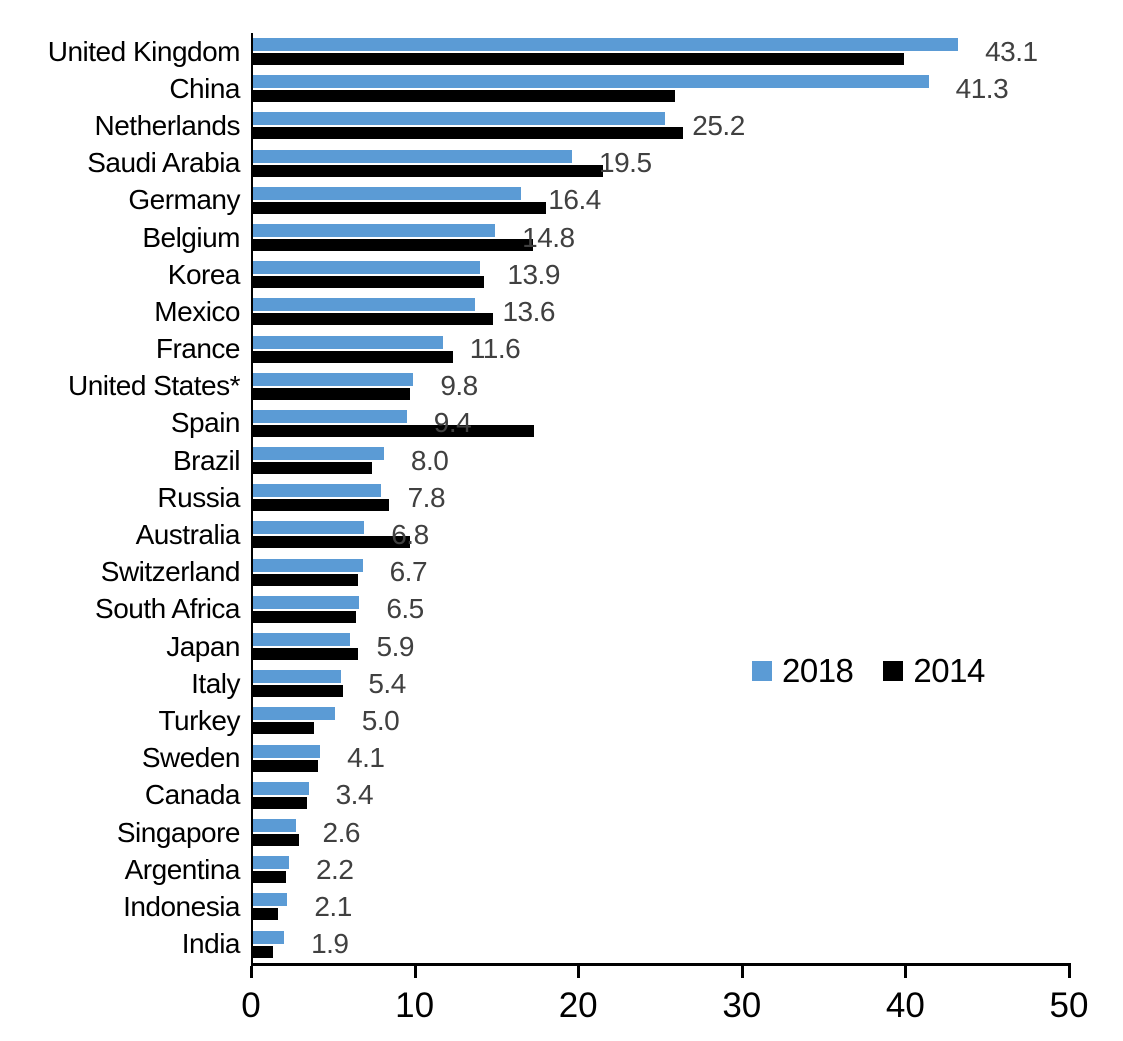 This screenshot has height=1041, width=1123. What do you see at coordinates (341, 832) in the screenshot?
I see `value-label: 2.6` at bounding box center [341, 832].